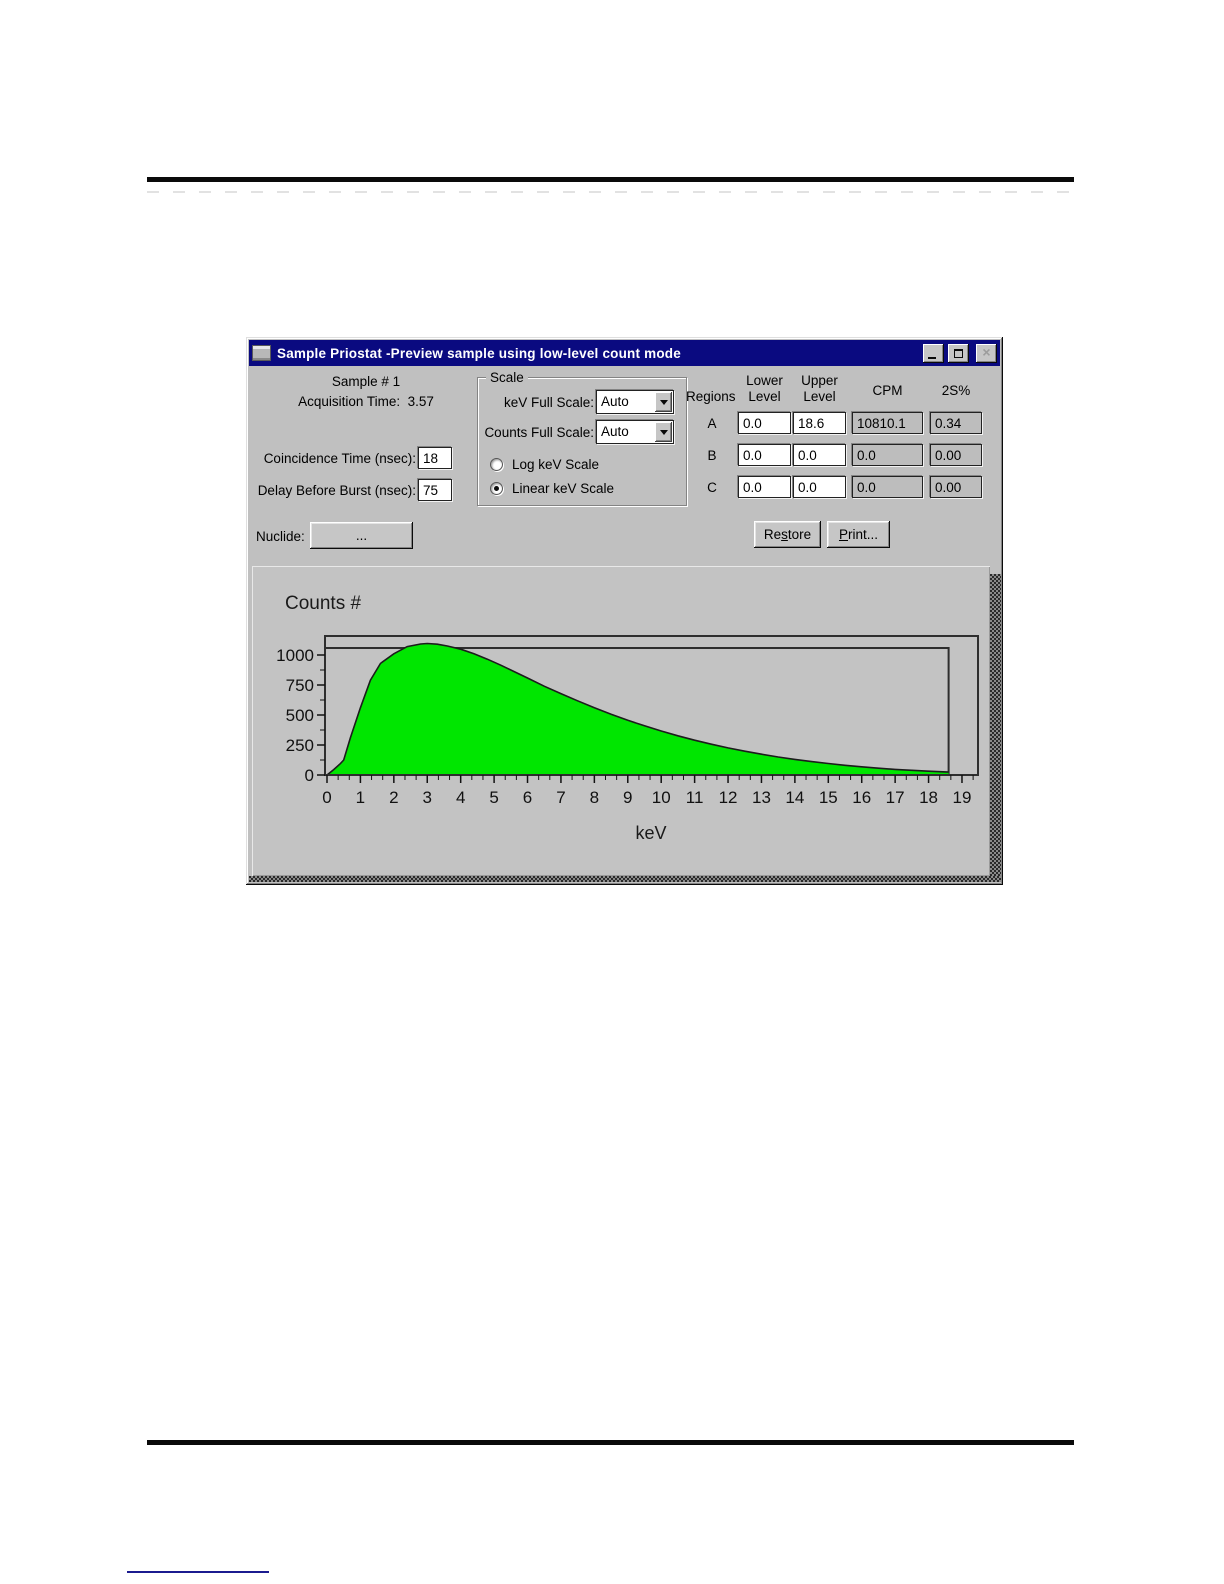 This screenshot has width=1224, height=1584. What do you see at coordinates (728, 797) in the screenshot?
I see `svg-text: 12` at bounding box center [728, 797].